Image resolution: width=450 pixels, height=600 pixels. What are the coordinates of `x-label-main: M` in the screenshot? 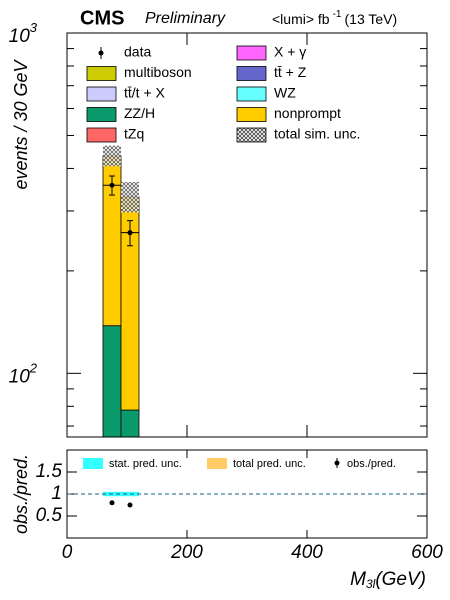 It's located at (358, 579).